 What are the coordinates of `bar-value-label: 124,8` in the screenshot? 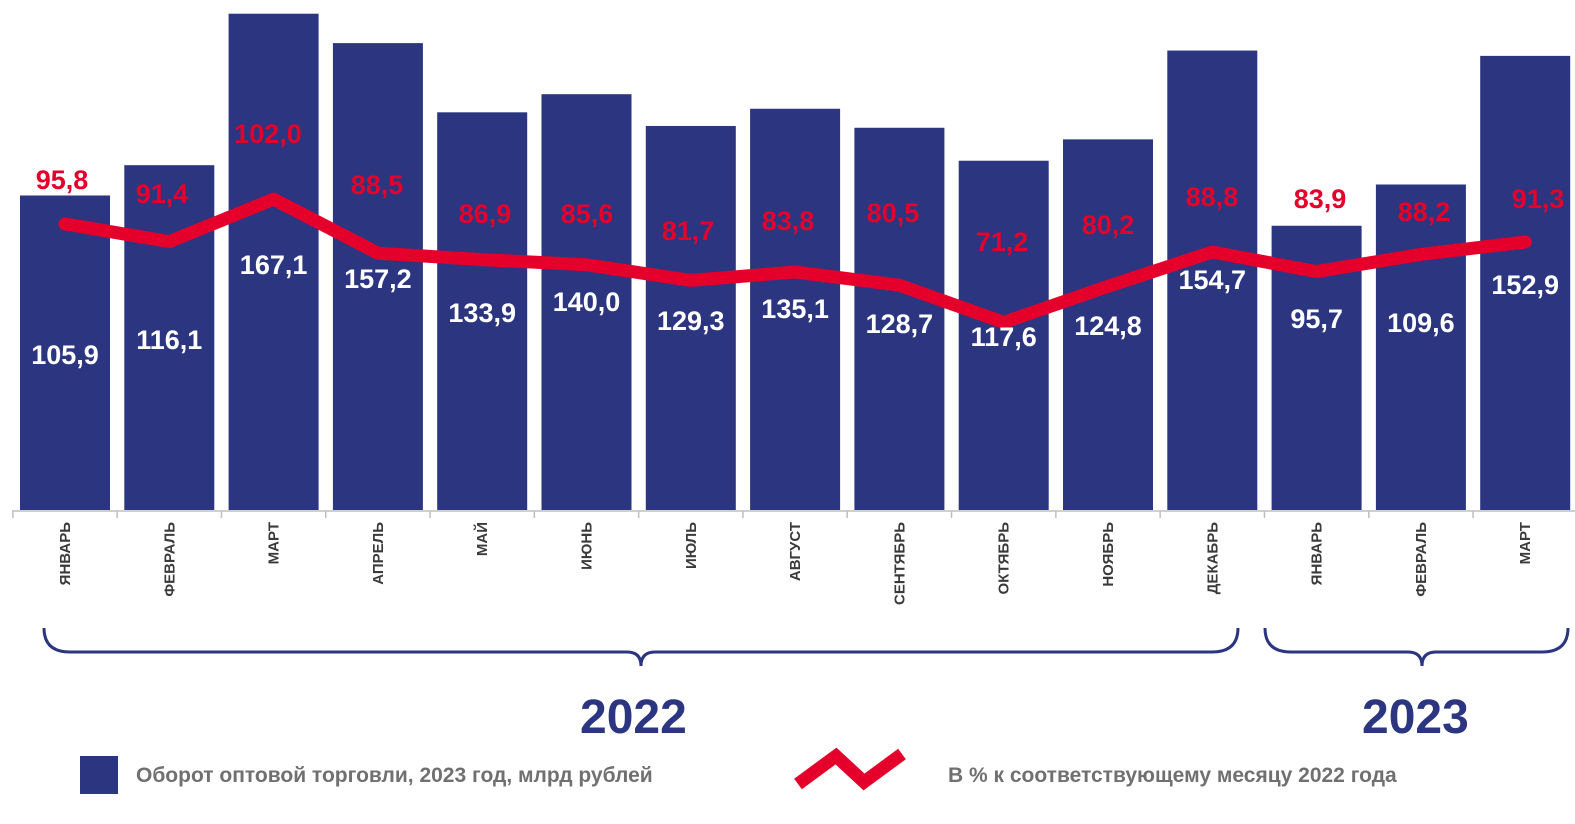 It's located at (1108, 326).